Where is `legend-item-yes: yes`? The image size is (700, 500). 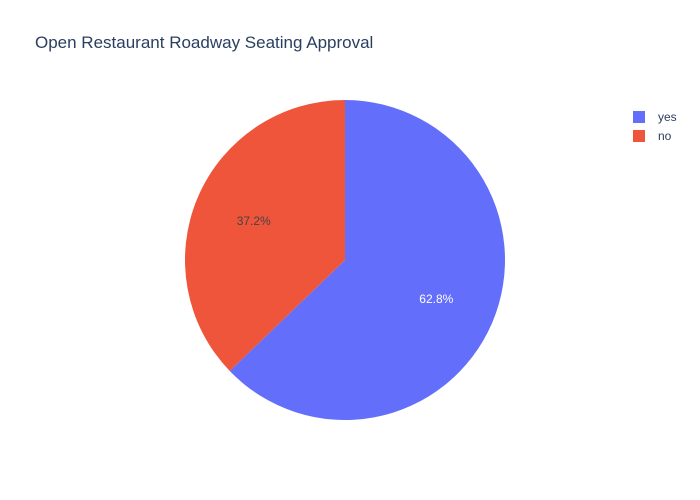 legend-item-yes: yes is located at coordinates (655, 116).